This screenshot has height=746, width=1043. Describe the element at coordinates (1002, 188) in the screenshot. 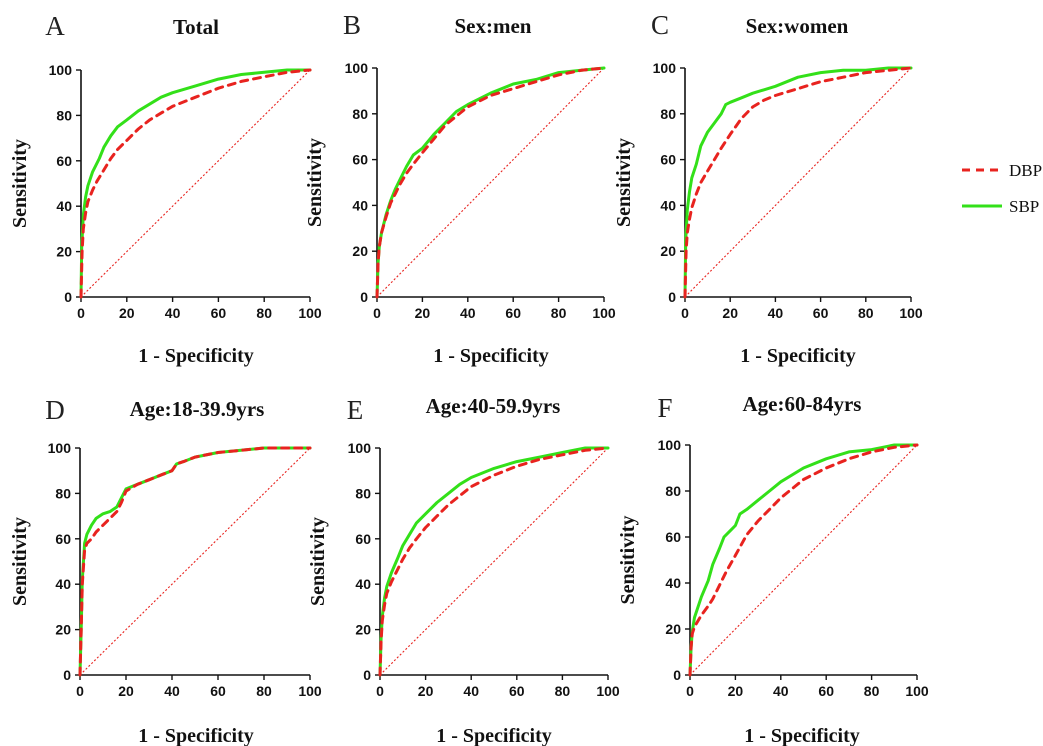

I see `legend: DBP SBP` at that location.